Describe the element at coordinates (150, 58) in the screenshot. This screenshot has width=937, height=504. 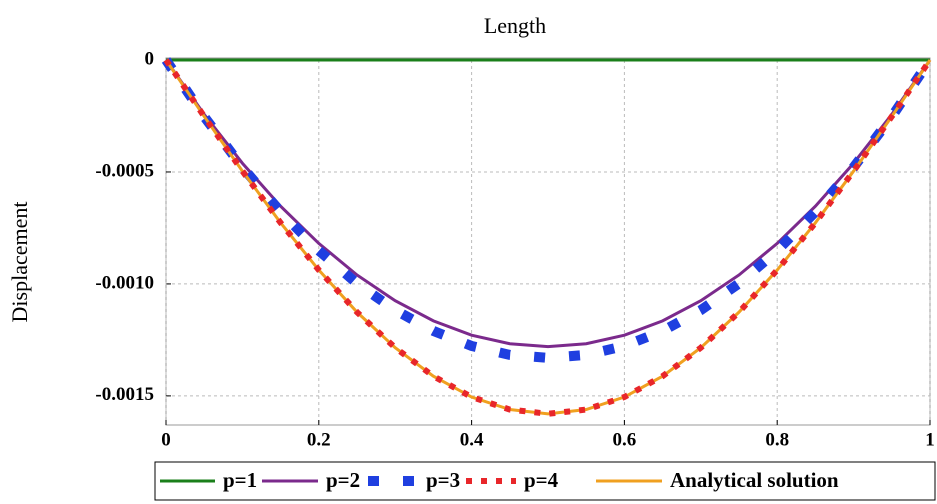
I see `y-tick-label: 0` at that location.